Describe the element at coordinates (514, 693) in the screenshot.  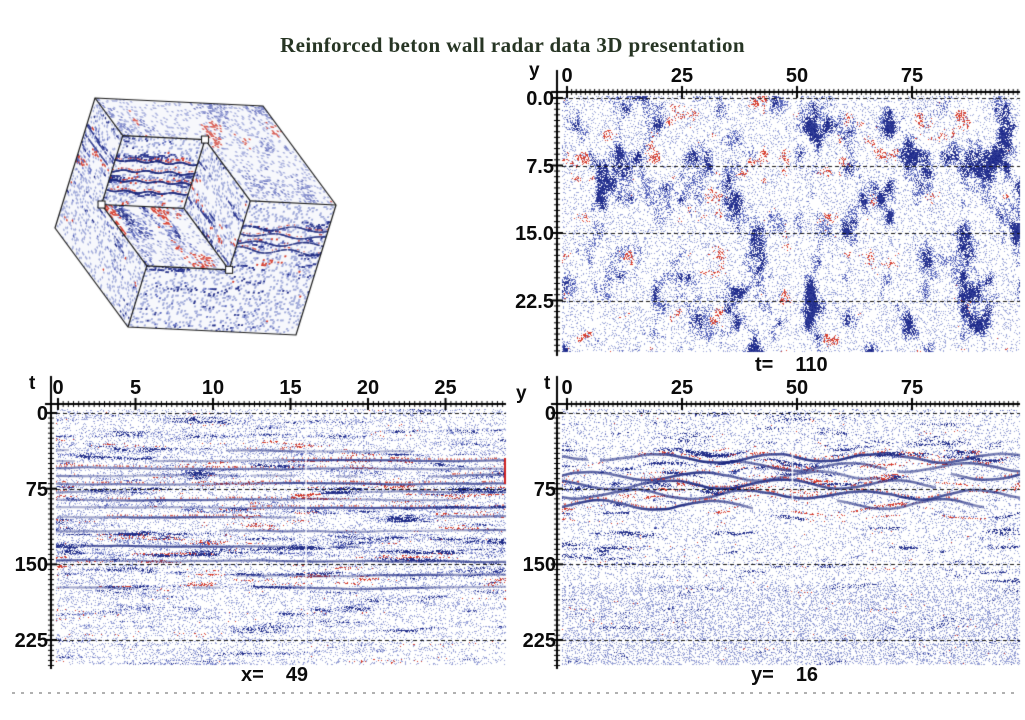
I see `page-bottom-divider` at that location.